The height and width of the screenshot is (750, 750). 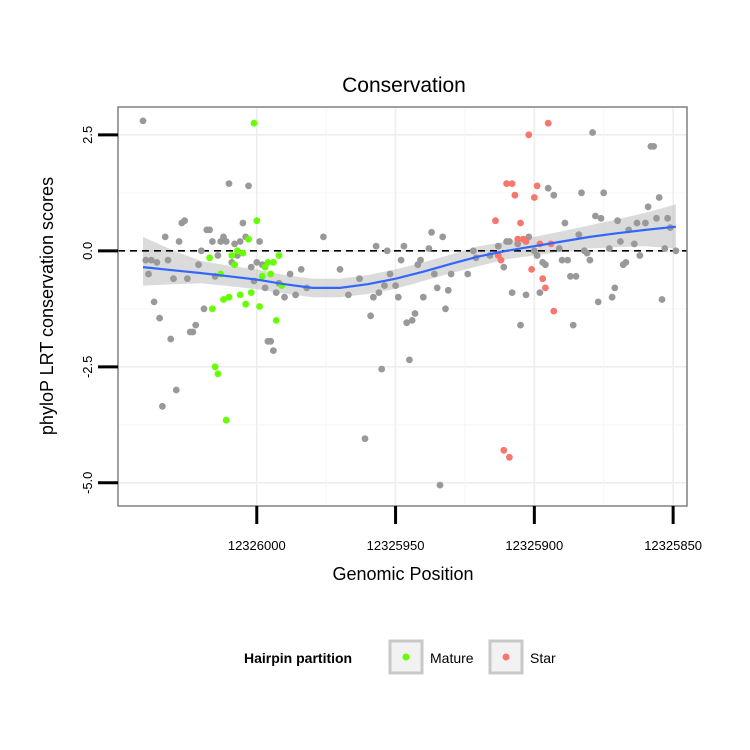 What do you see at coordinates (522, 657) in the screenshot?
I see `legend-item-star: Star` at bounding box center [522, 657].